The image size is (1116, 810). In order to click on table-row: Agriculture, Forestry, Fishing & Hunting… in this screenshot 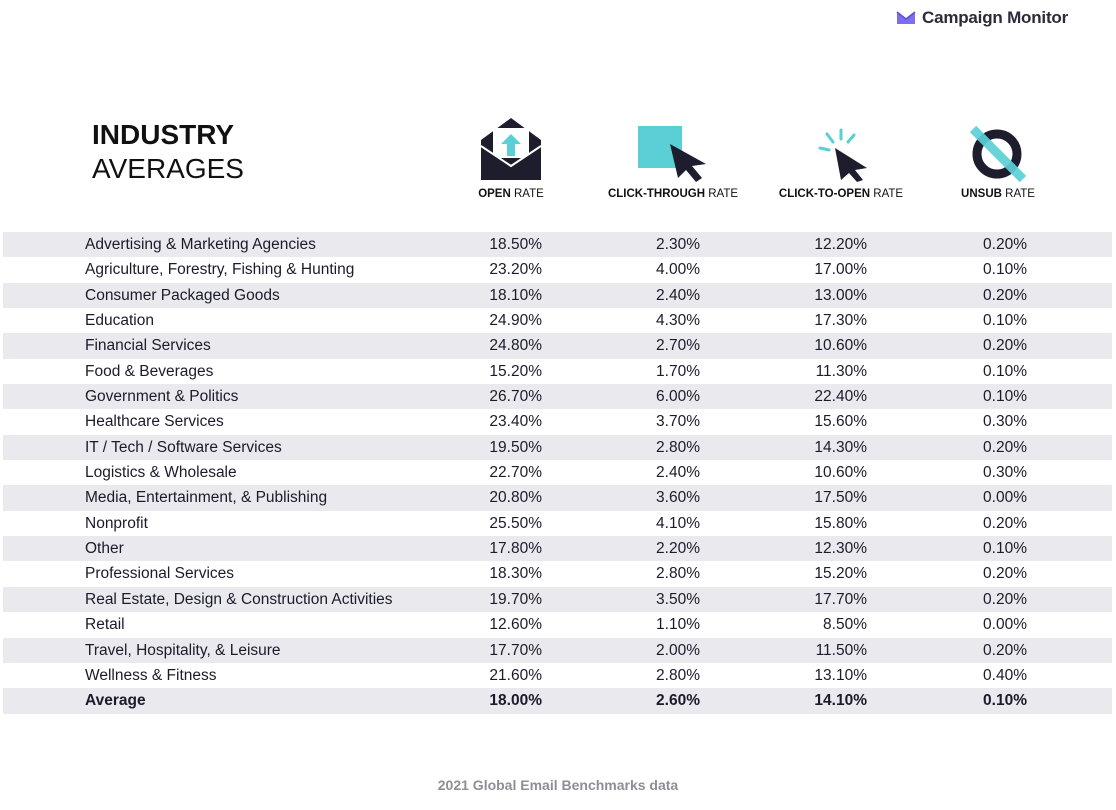, I will do `click(557, 269)`.